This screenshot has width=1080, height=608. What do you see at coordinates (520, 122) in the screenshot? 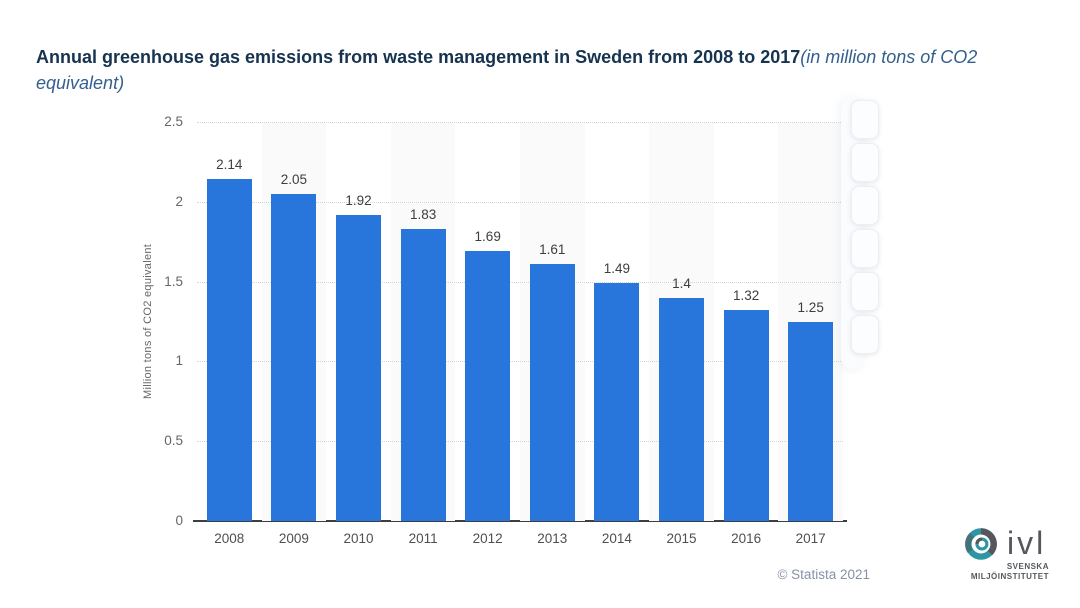
I see `gridline-2.5` at bounding box center [520, 122].